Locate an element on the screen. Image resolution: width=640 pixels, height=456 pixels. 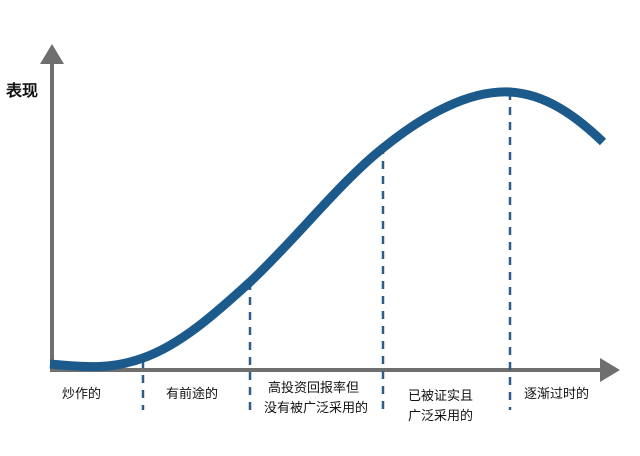
y-axis-label: 表现 is located at coordinates (21, 90).